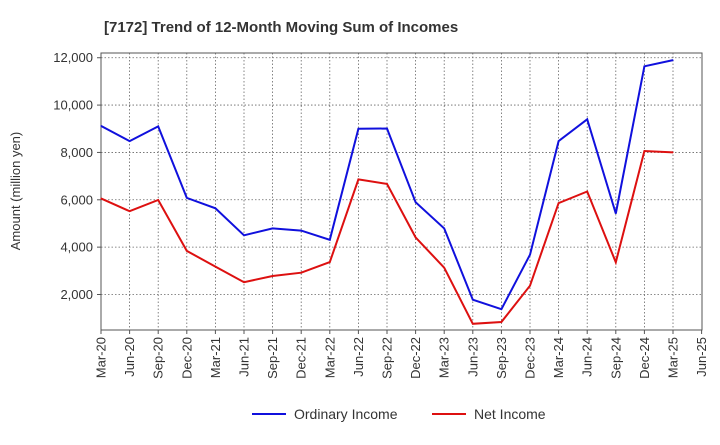 The width and height of the screenshot is (720, 445). Describe the element at coordinates (415, 358) in the screenshot. I see `x-tick-label: Dec-22` at that location.